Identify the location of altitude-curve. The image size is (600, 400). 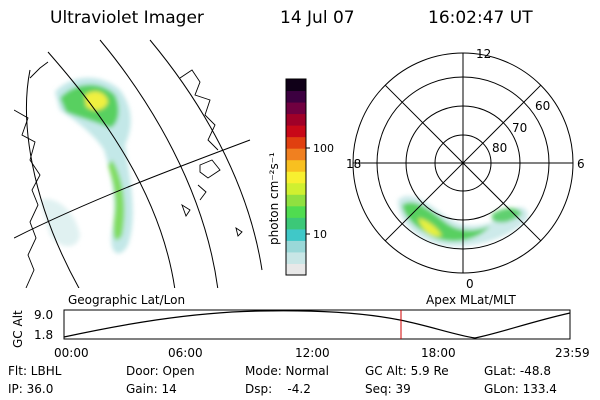
(317, 324).